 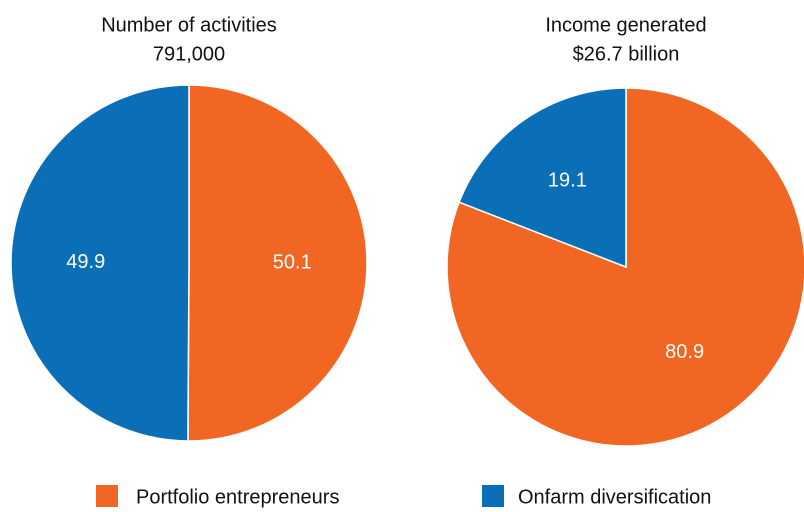 What do you see at coordinates (614, 497) in the screenshot?
I see `legend-label: Onfarm diversification` at bounding box center [614, 497].